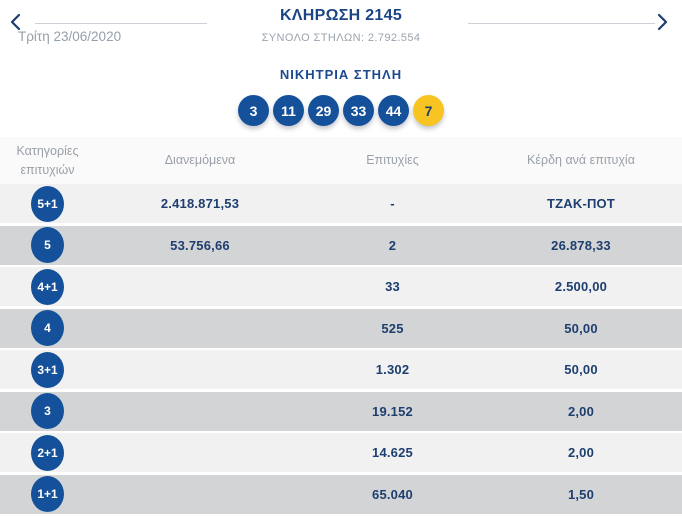 Image resolution: width=682 pixels, height=516 pixels. What do you see at coordinates (47, 286) in the screenshot?
I see `category-badge: 4+1` at bounding box center [47, 286].